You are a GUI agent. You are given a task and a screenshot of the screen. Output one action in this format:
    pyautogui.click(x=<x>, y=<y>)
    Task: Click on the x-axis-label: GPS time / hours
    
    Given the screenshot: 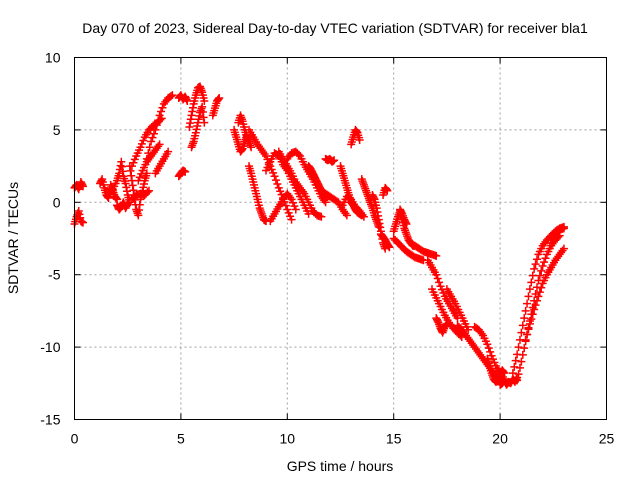 What is the action you would take?
    pyautogui.click(x=340, y=466)
    